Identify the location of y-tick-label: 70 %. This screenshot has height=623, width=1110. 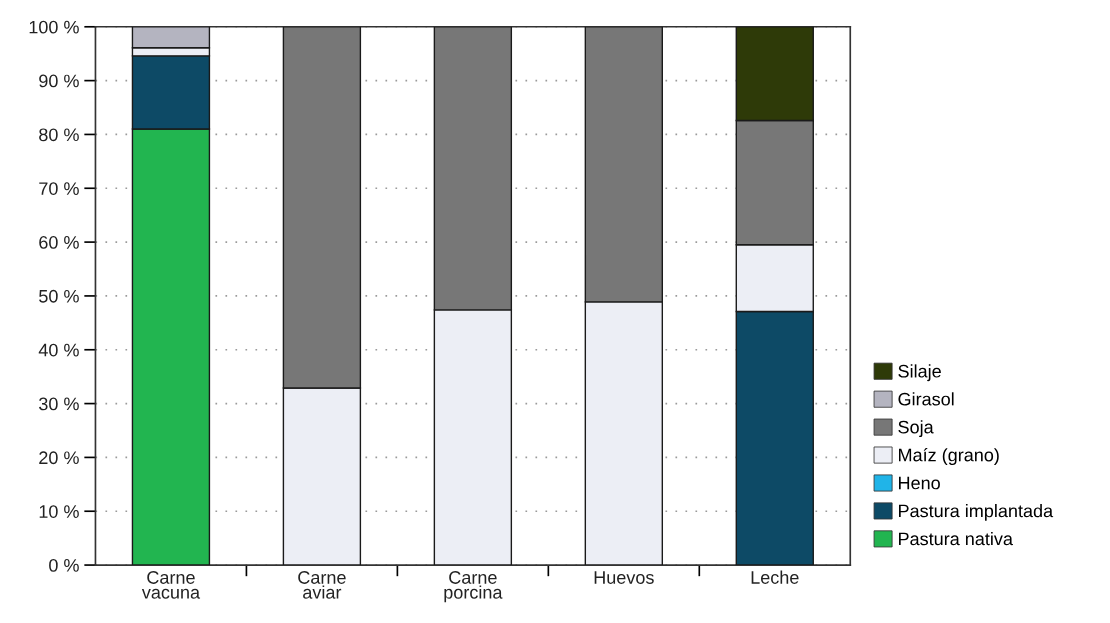
(59, 188).